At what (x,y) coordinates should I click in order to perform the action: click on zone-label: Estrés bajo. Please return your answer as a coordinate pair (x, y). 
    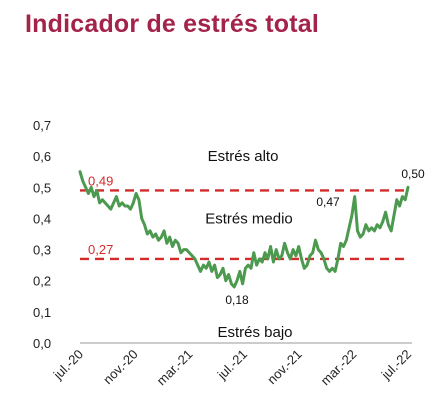
    Looking at the image, I should click on (254, 332).